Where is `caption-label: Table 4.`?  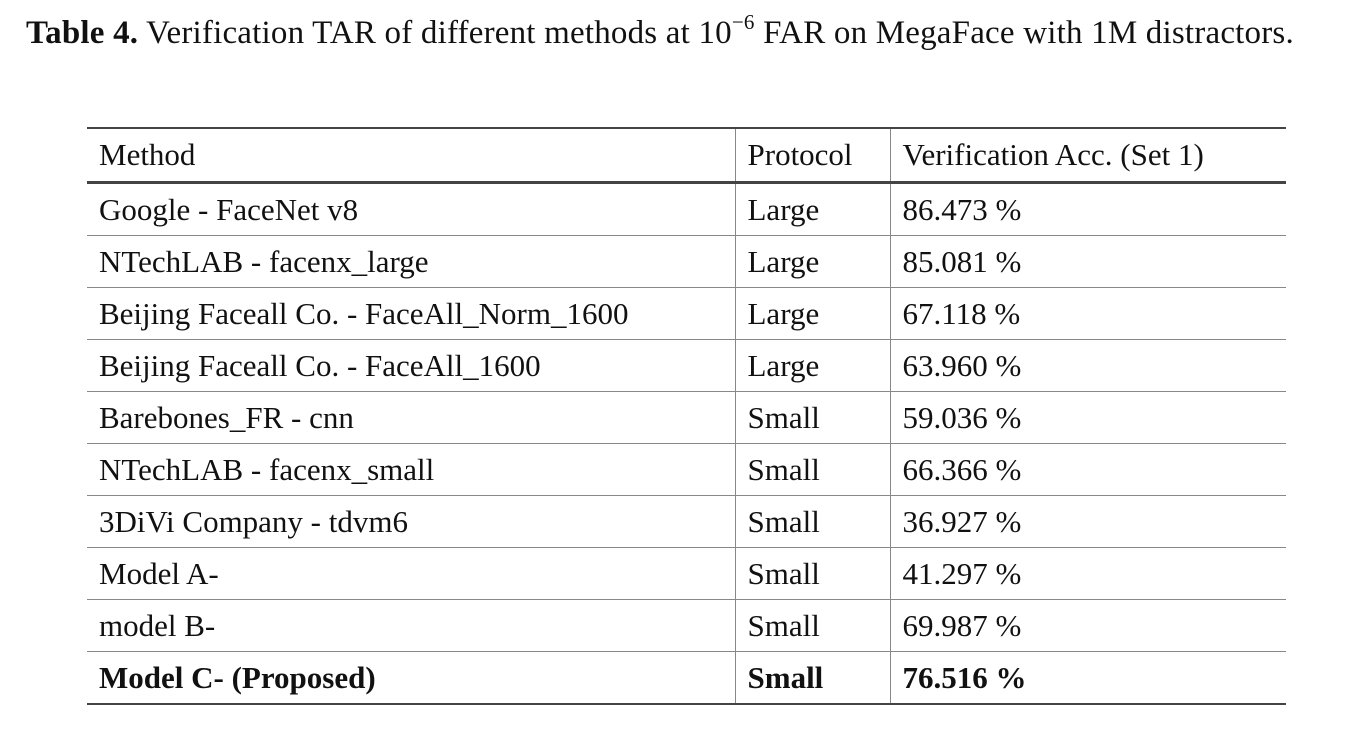 caption-label: Table 4. is located at coordinates (82, 33).